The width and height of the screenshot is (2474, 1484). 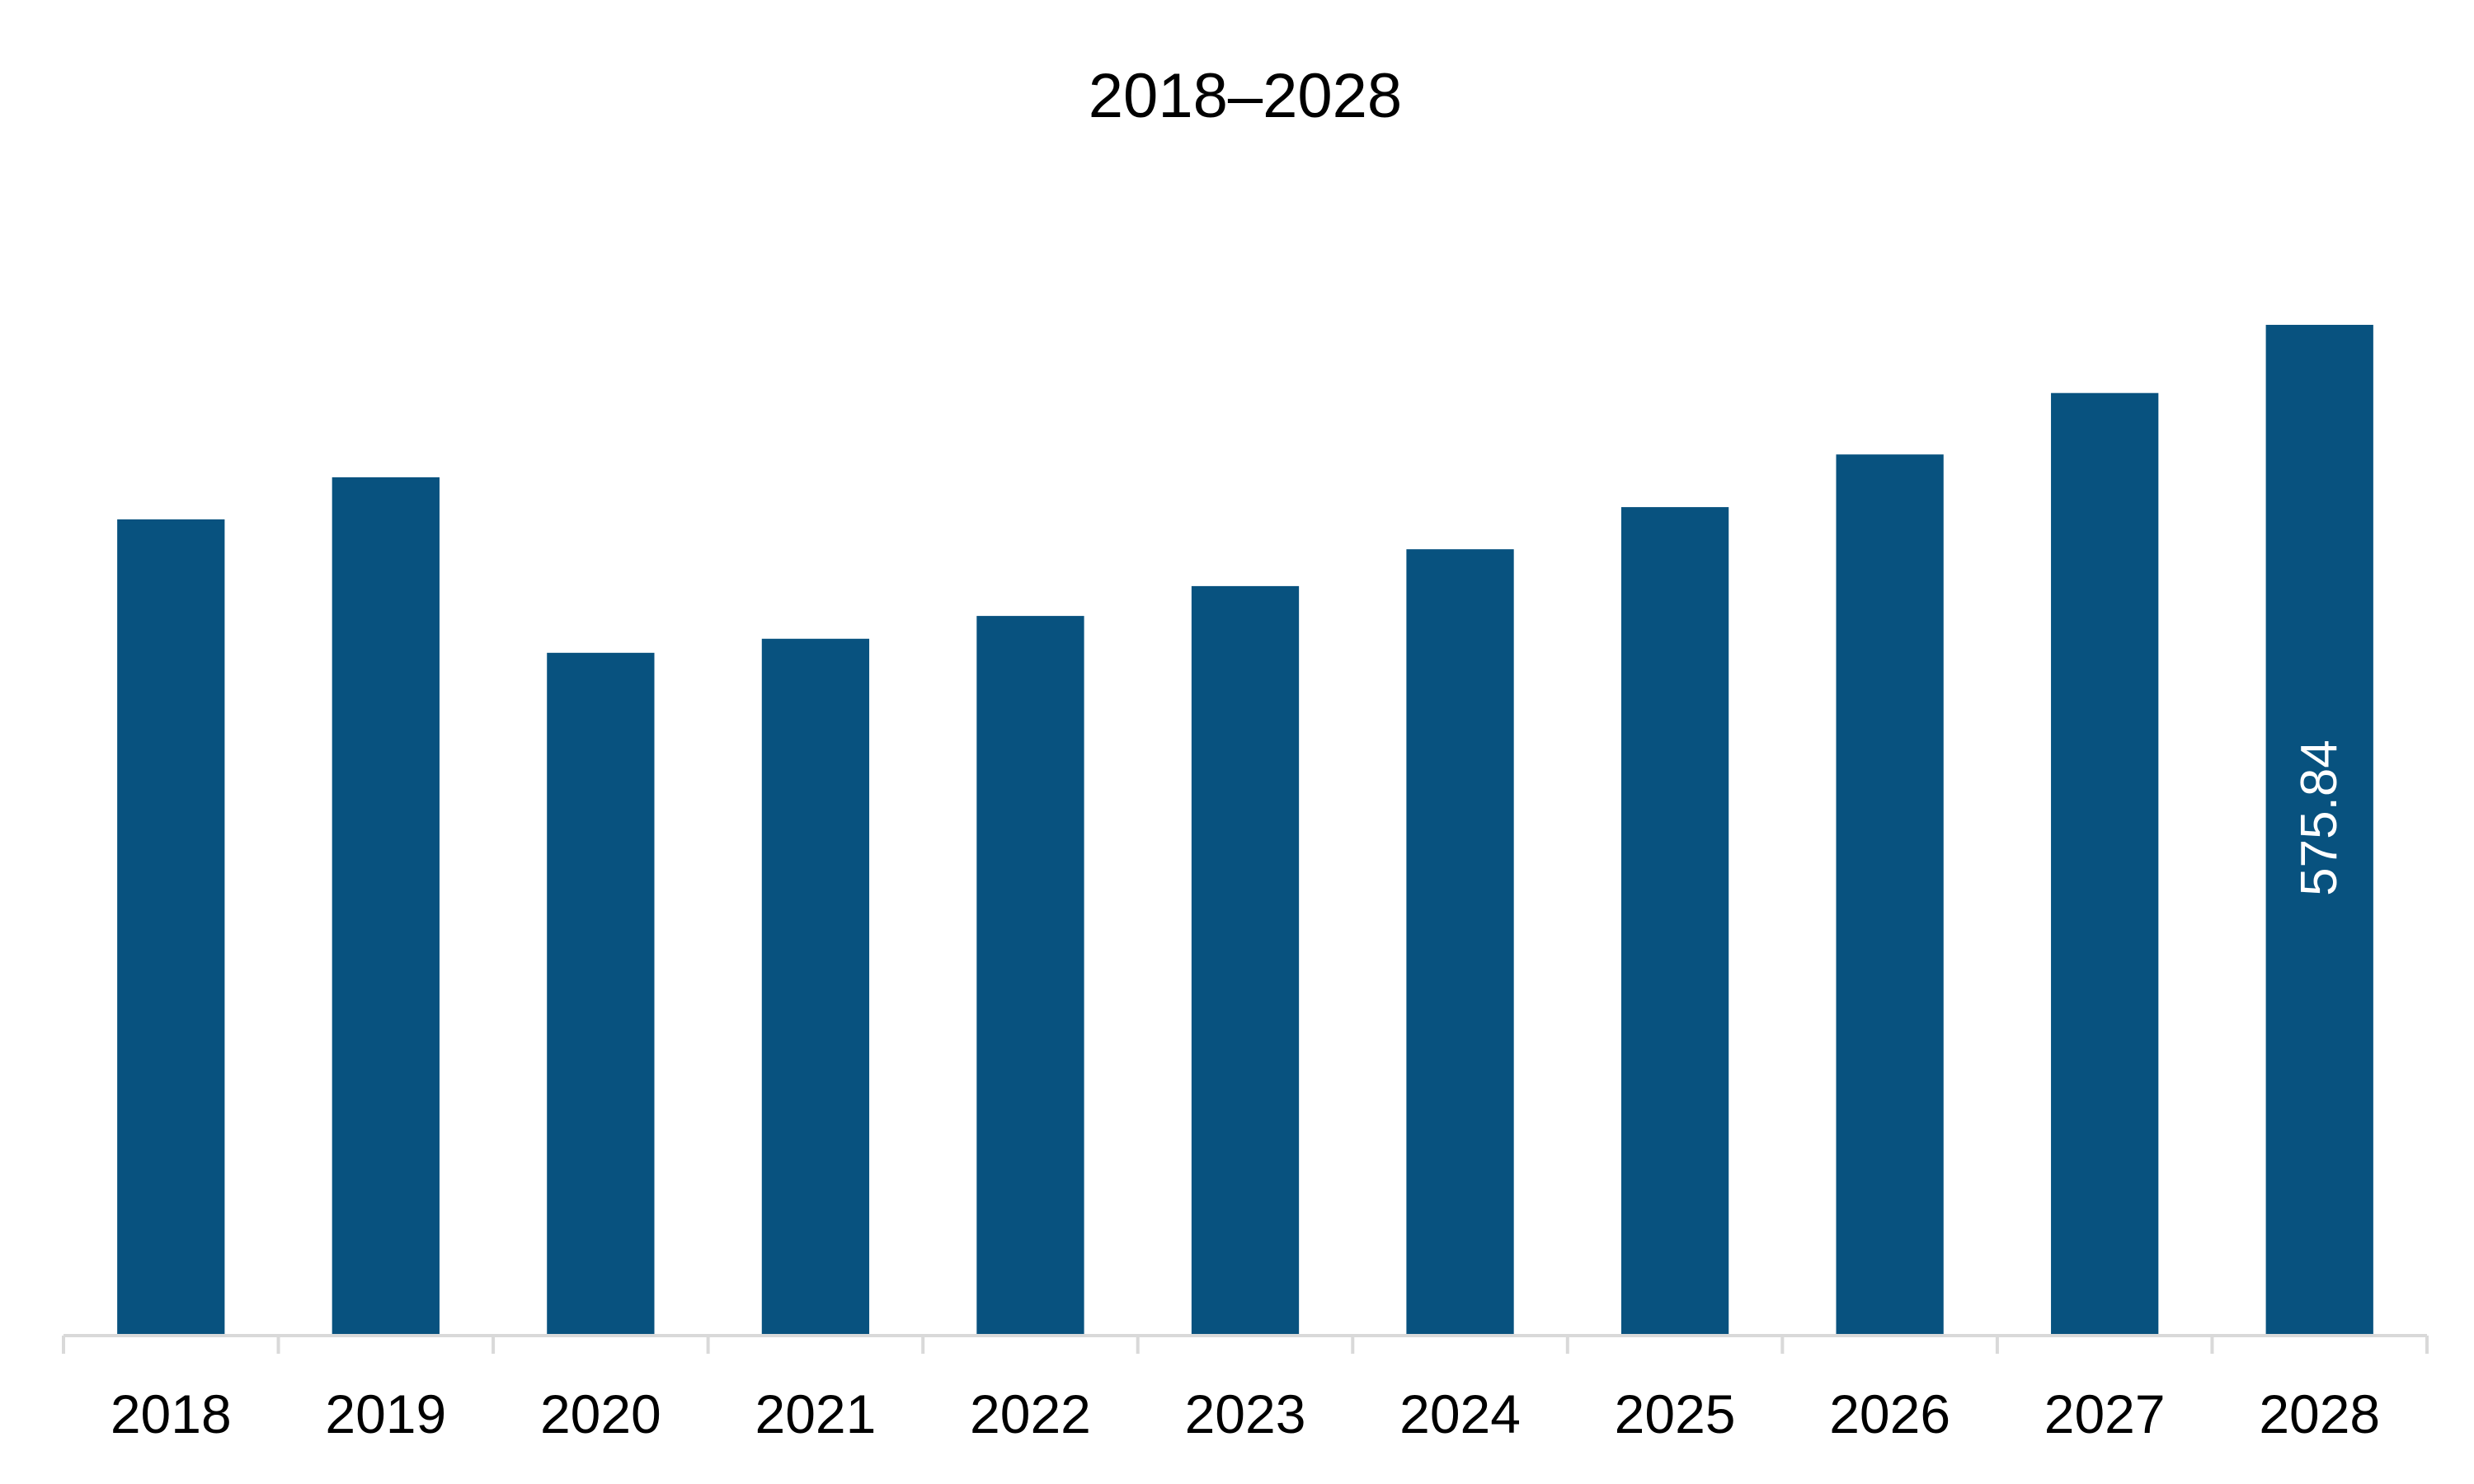 I want to click on bar-2018, so click(x=171, y=927).